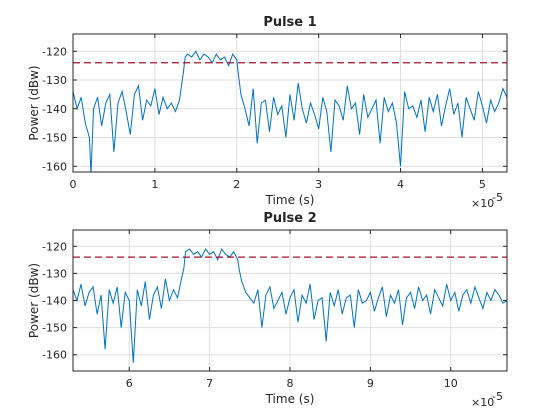 Image resolution: width=560 pixels, height=420 pixels. What do you see at coordinates (154, 184) in the screenshot?
I see `x-tick-label: 1` at bounding box center [154, 184].